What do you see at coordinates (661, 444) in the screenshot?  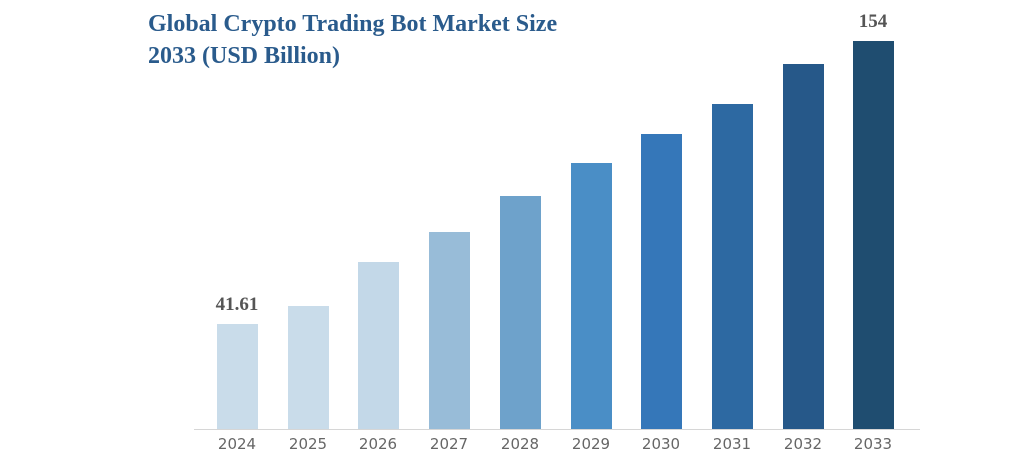 I see `x-tick-label: 2030` at bounding box center [661, 444].